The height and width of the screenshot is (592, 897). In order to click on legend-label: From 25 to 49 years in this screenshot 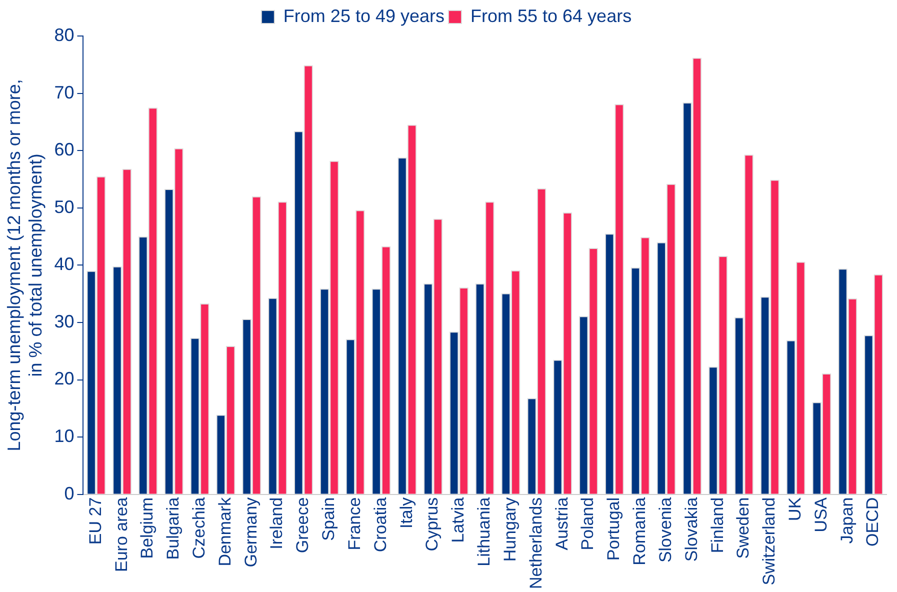, I will do `click(364, 16)`.